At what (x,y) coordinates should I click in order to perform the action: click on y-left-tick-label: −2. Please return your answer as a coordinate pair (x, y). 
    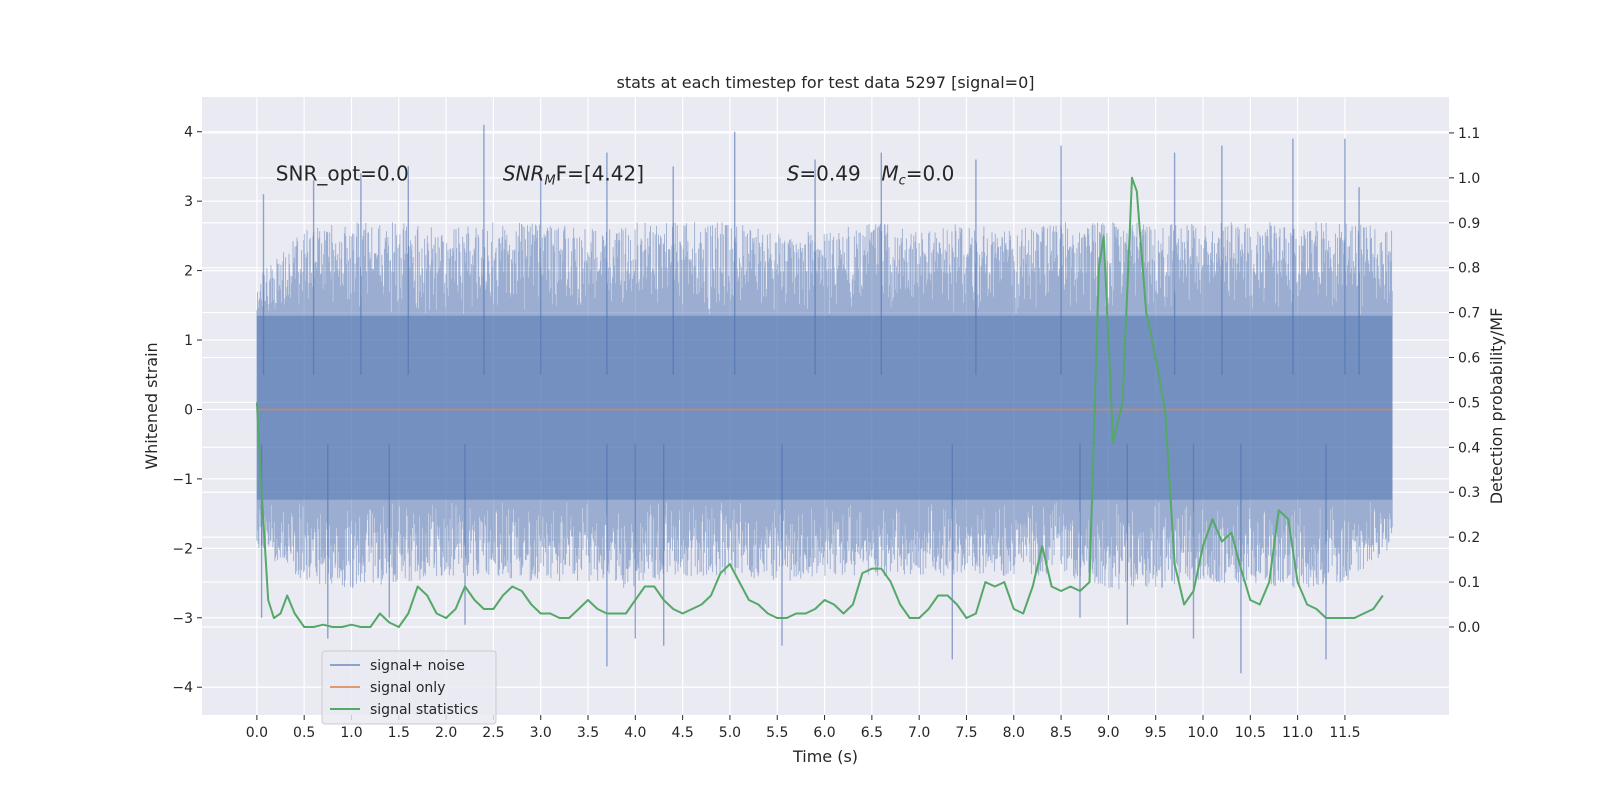
    Looking at the image, I should click on (182, 549).